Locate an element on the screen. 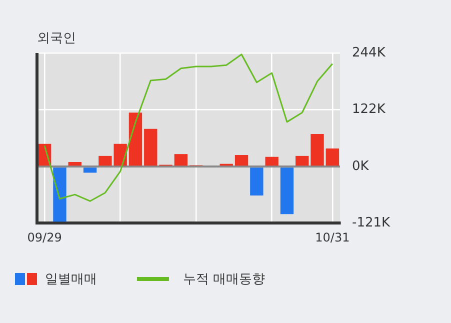 This screenshot has width=451, height=323. x-tick-label: 10/31 is located at coordinates (332, 237).